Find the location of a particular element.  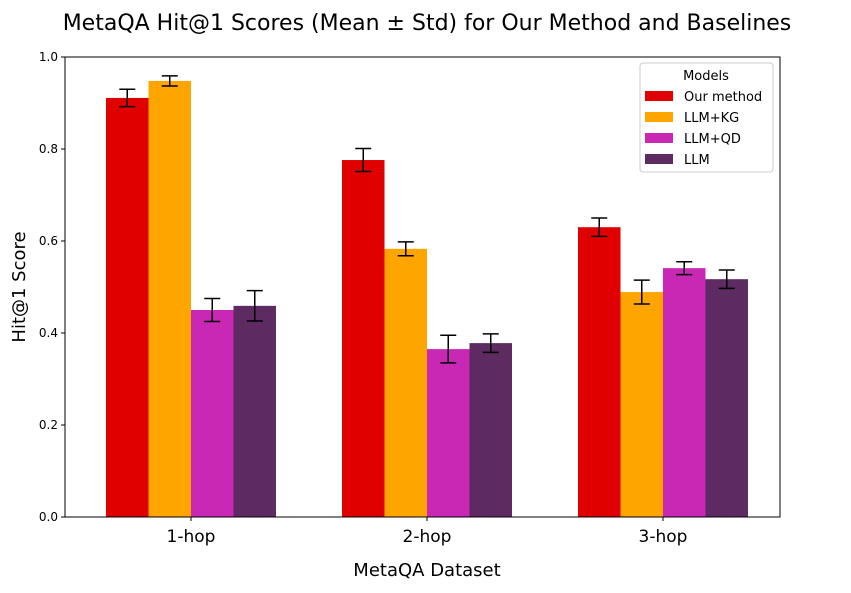

x-tick-label: 2-hop is located at coordinates (427, 537).